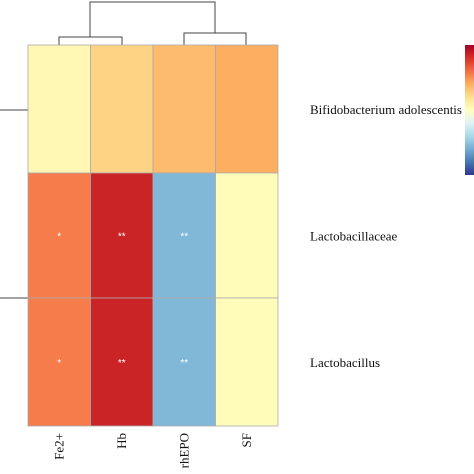  I want to click on color-legend-bar, so click(469, 110).